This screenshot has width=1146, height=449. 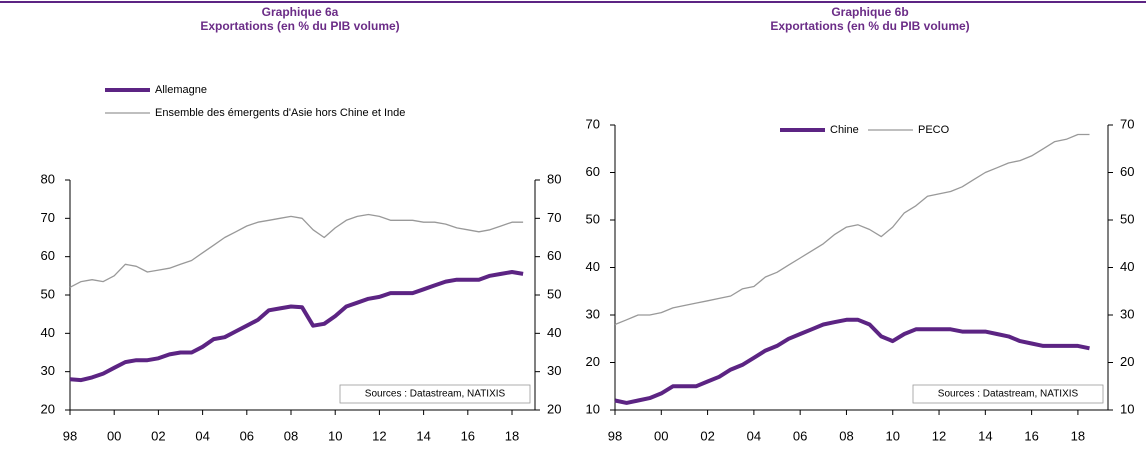 What do you see at coordinates (554, 178) in the screenshot?
I see `y2-tick-label: 80` at bounding box center [554, 178].